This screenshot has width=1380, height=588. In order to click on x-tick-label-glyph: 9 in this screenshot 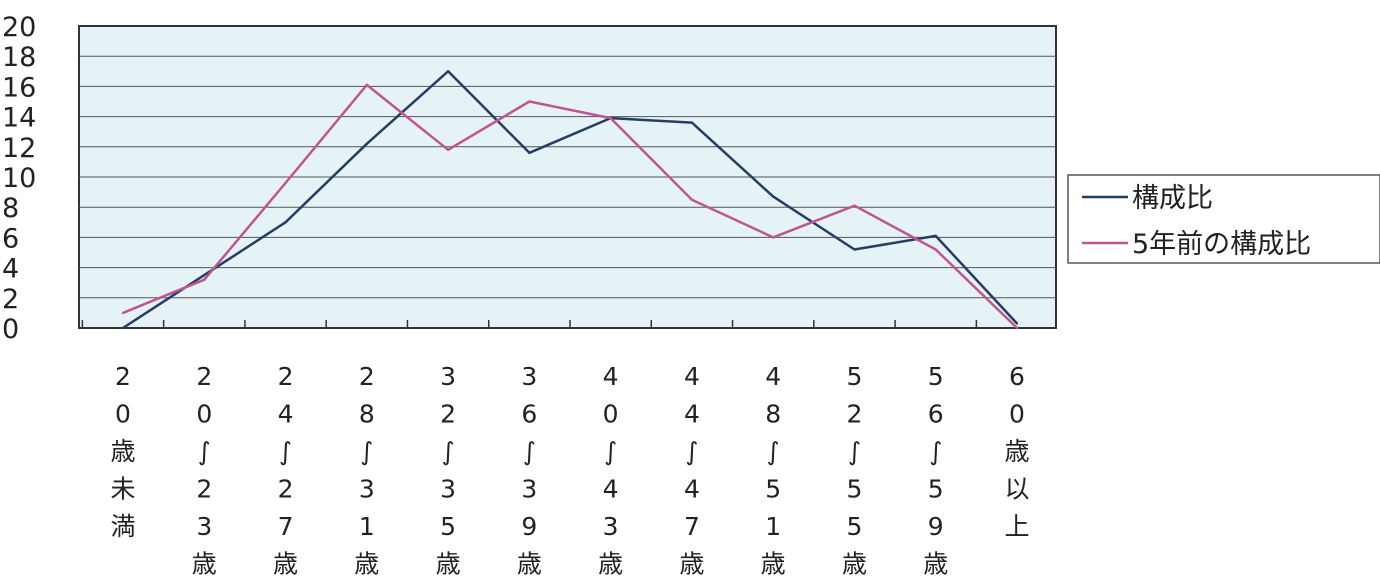, I will do `click(936, 526)`.